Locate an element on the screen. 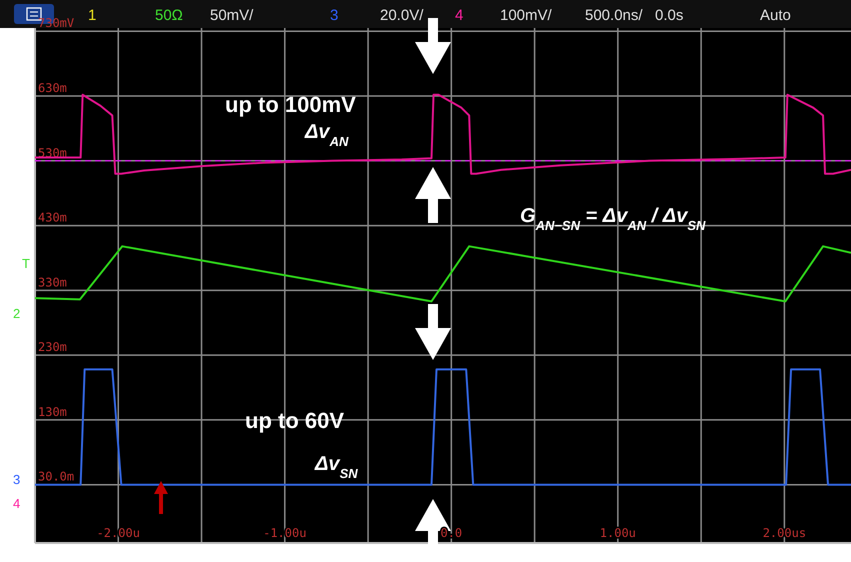 Image resolution: width=851 pixels, height=562 pixels. y-tick-label: 430m is located at coordinates (52, 217).